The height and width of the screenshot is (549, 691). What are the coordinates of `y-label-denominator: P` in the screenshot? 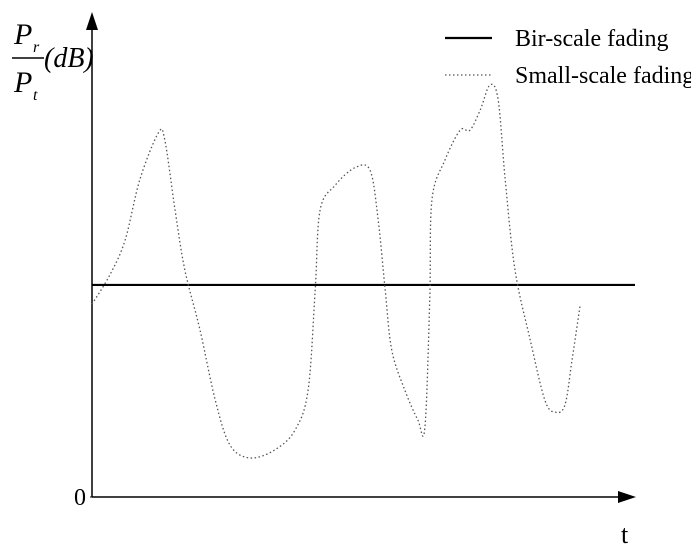 It's located at (22, 82).